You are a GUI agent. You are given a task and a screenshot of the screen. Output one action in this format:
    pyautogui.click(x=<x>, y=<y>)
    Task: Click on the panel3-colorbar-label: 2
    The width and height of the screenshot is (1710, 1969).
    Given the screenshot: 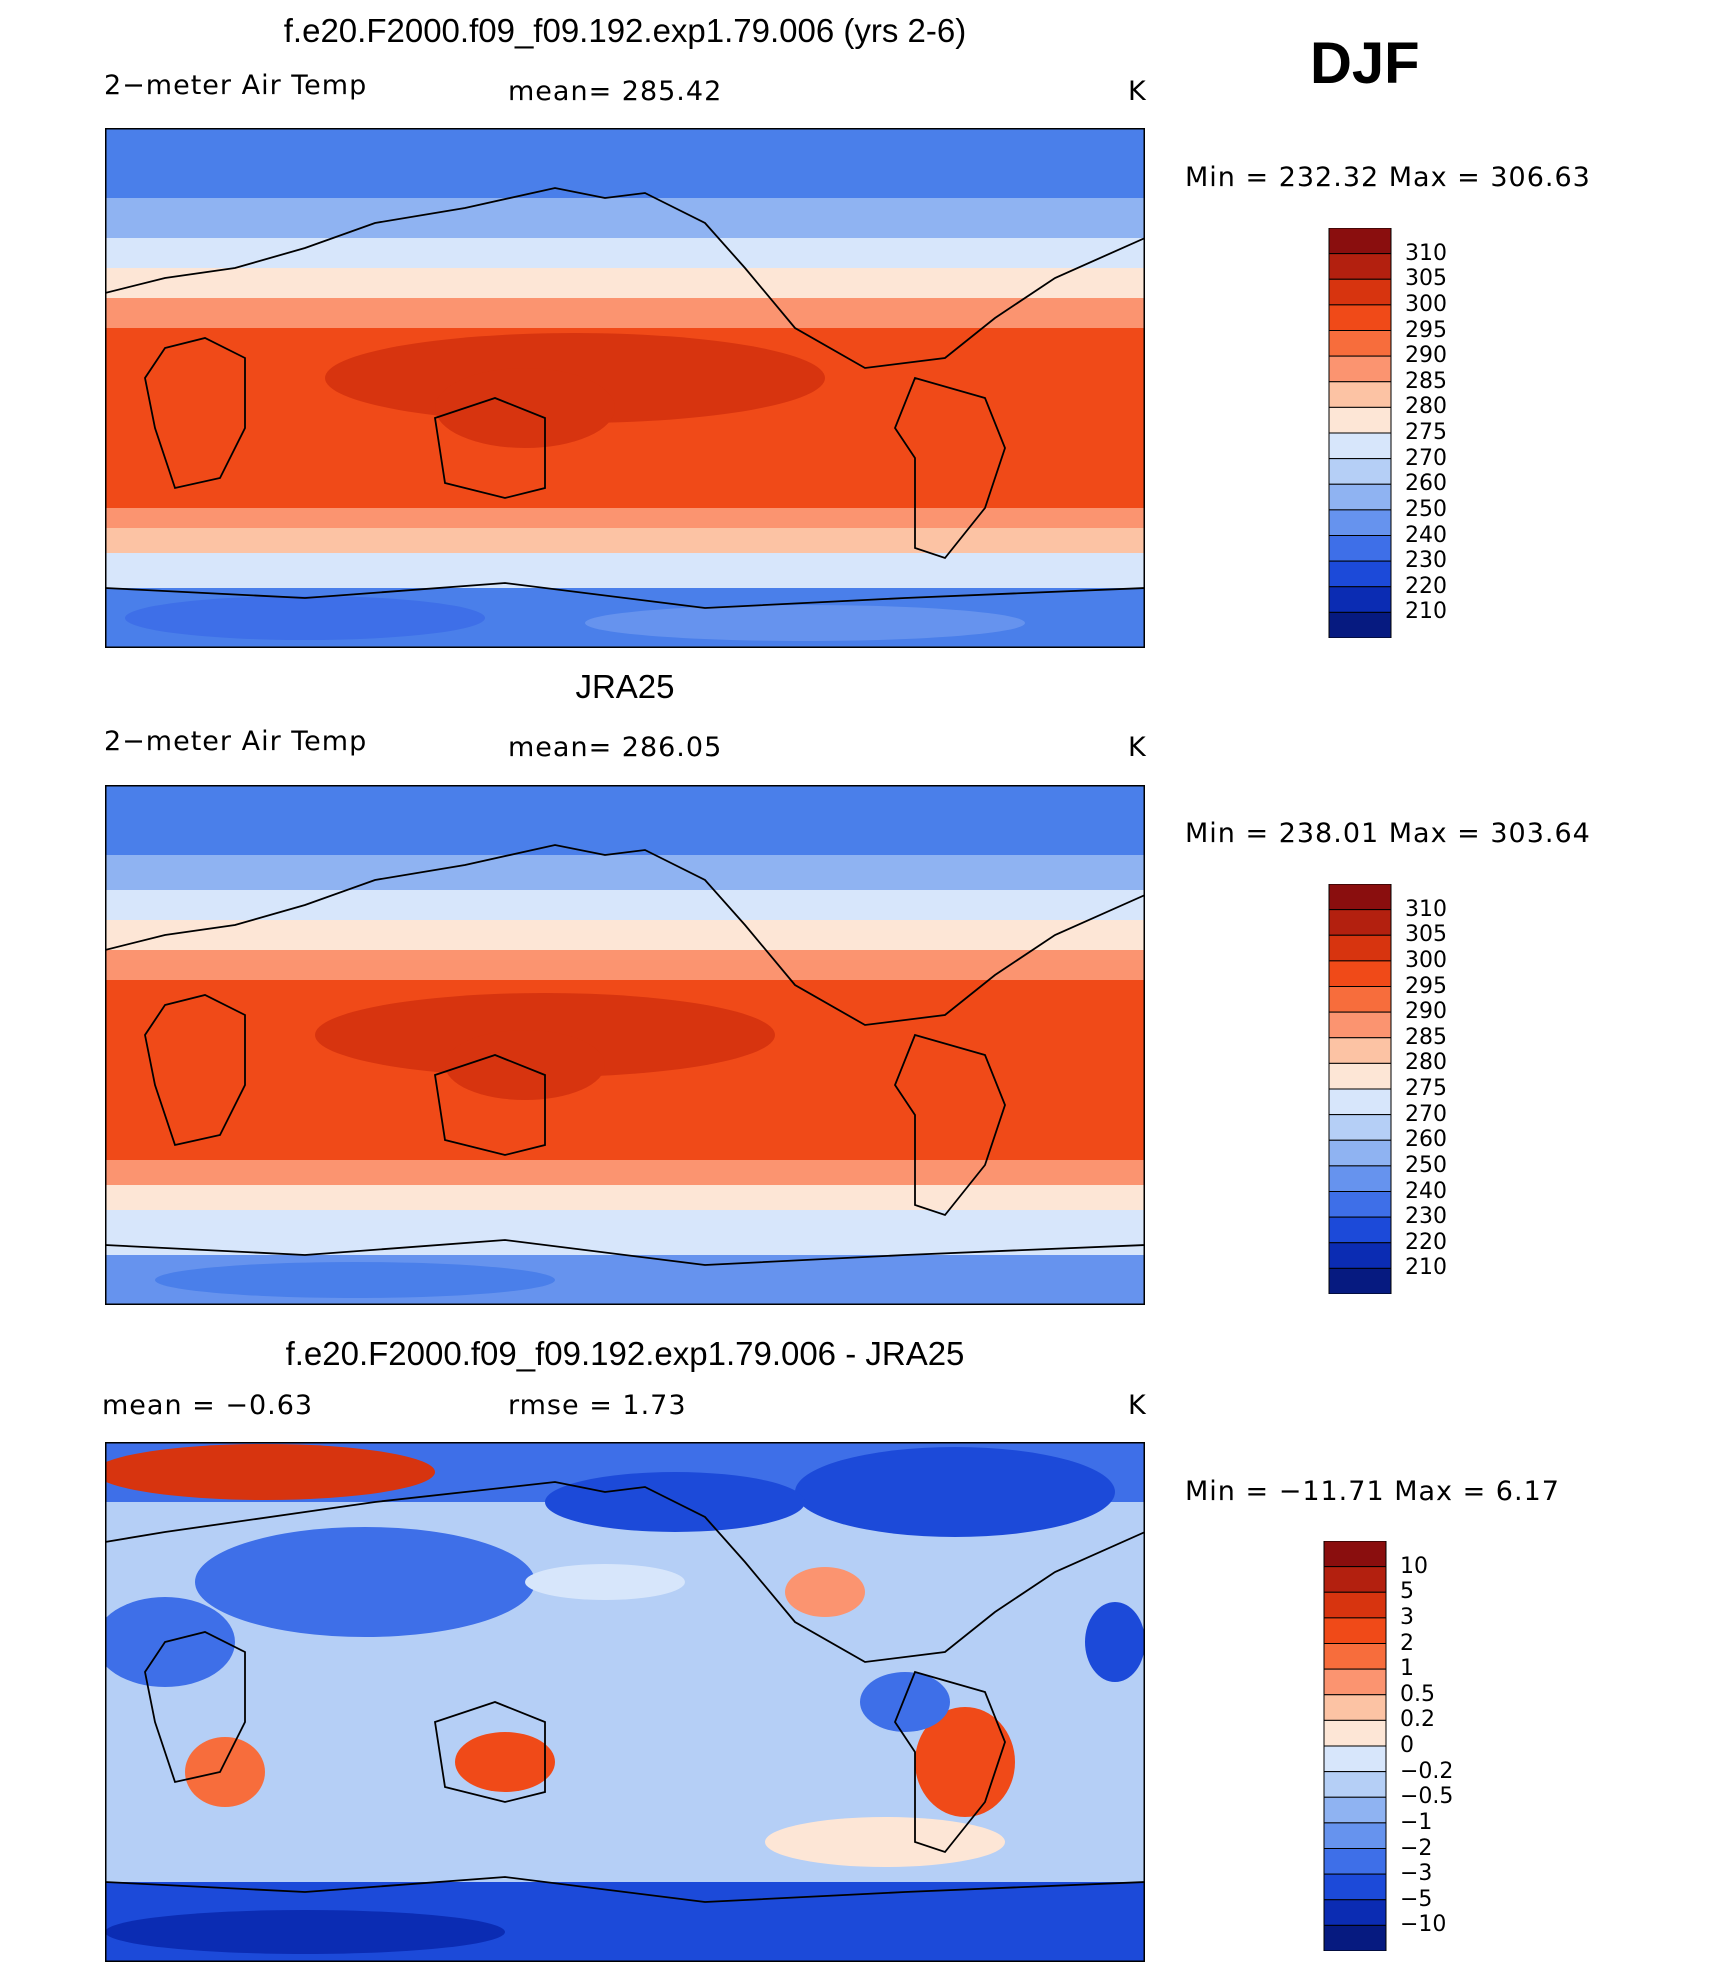 What is the action you would take?
    pyautogui.click(x=1407, y=1643)
    